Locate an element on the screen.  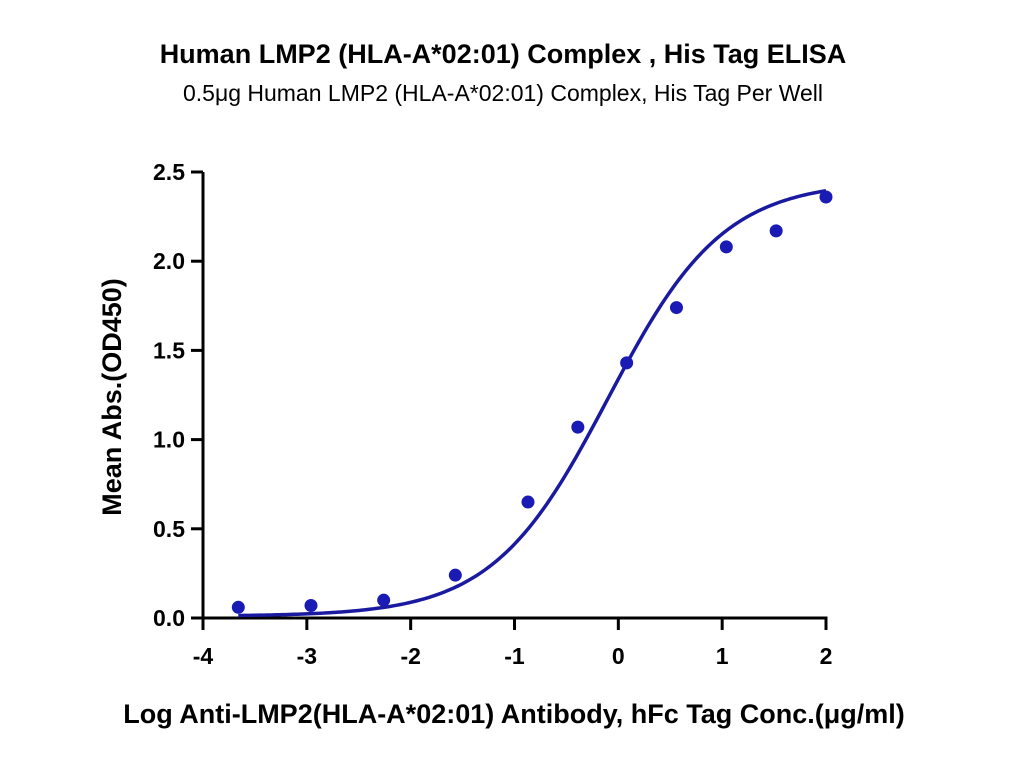
y-tick-label: 0.5 is located at coordinates (169, 529).